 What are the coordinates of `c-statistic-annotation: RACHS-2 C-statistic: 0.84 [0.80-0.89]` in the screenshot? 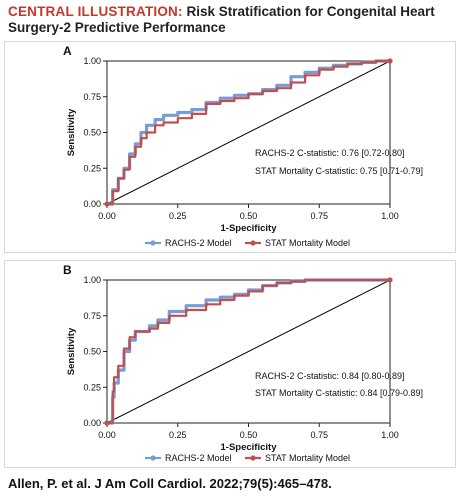 It's located at (330, 376).